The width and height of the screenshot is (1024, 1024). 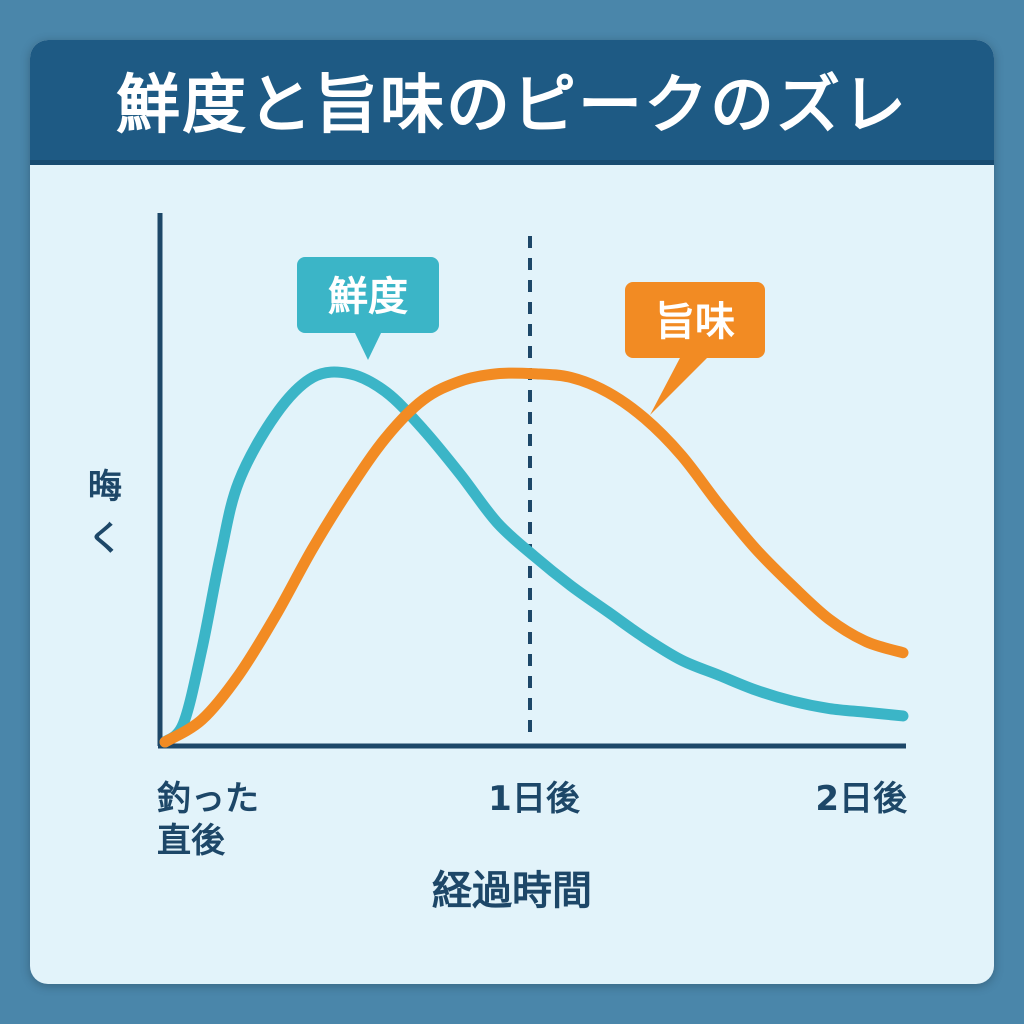 I want to click on x-tick-label: 釣った直後, so click(x=208, y=820).